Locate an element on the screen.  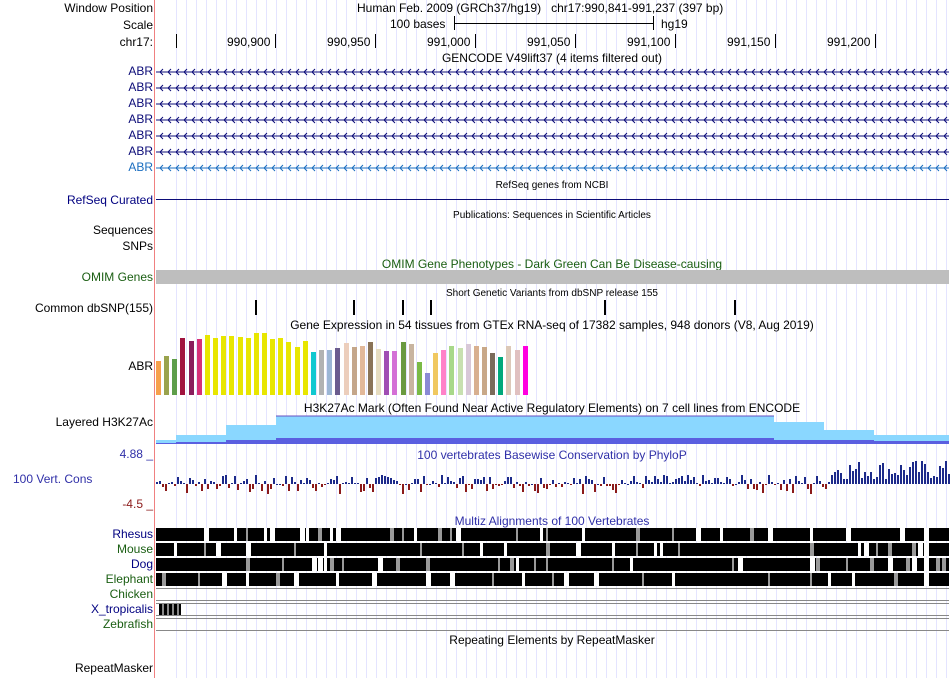
multiz-species-label: Dog is located at coordinates (141, 564).